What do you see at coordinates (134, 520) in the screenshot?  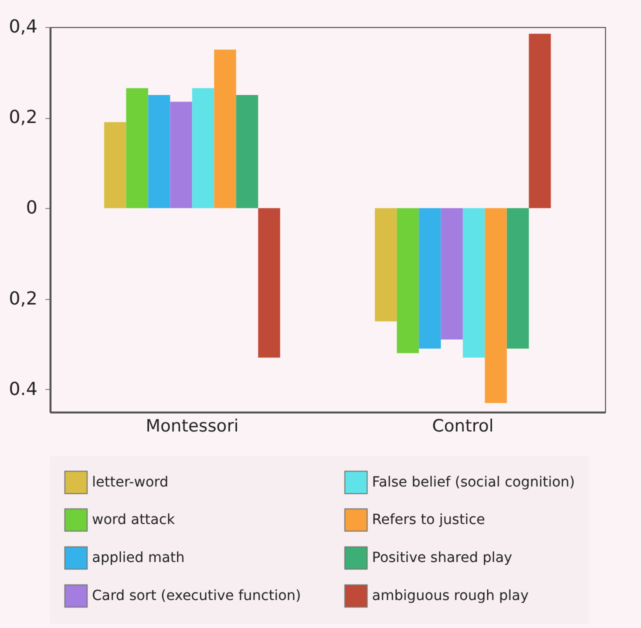 I see `legend-label: word attack` at bounding box center [134, 520].